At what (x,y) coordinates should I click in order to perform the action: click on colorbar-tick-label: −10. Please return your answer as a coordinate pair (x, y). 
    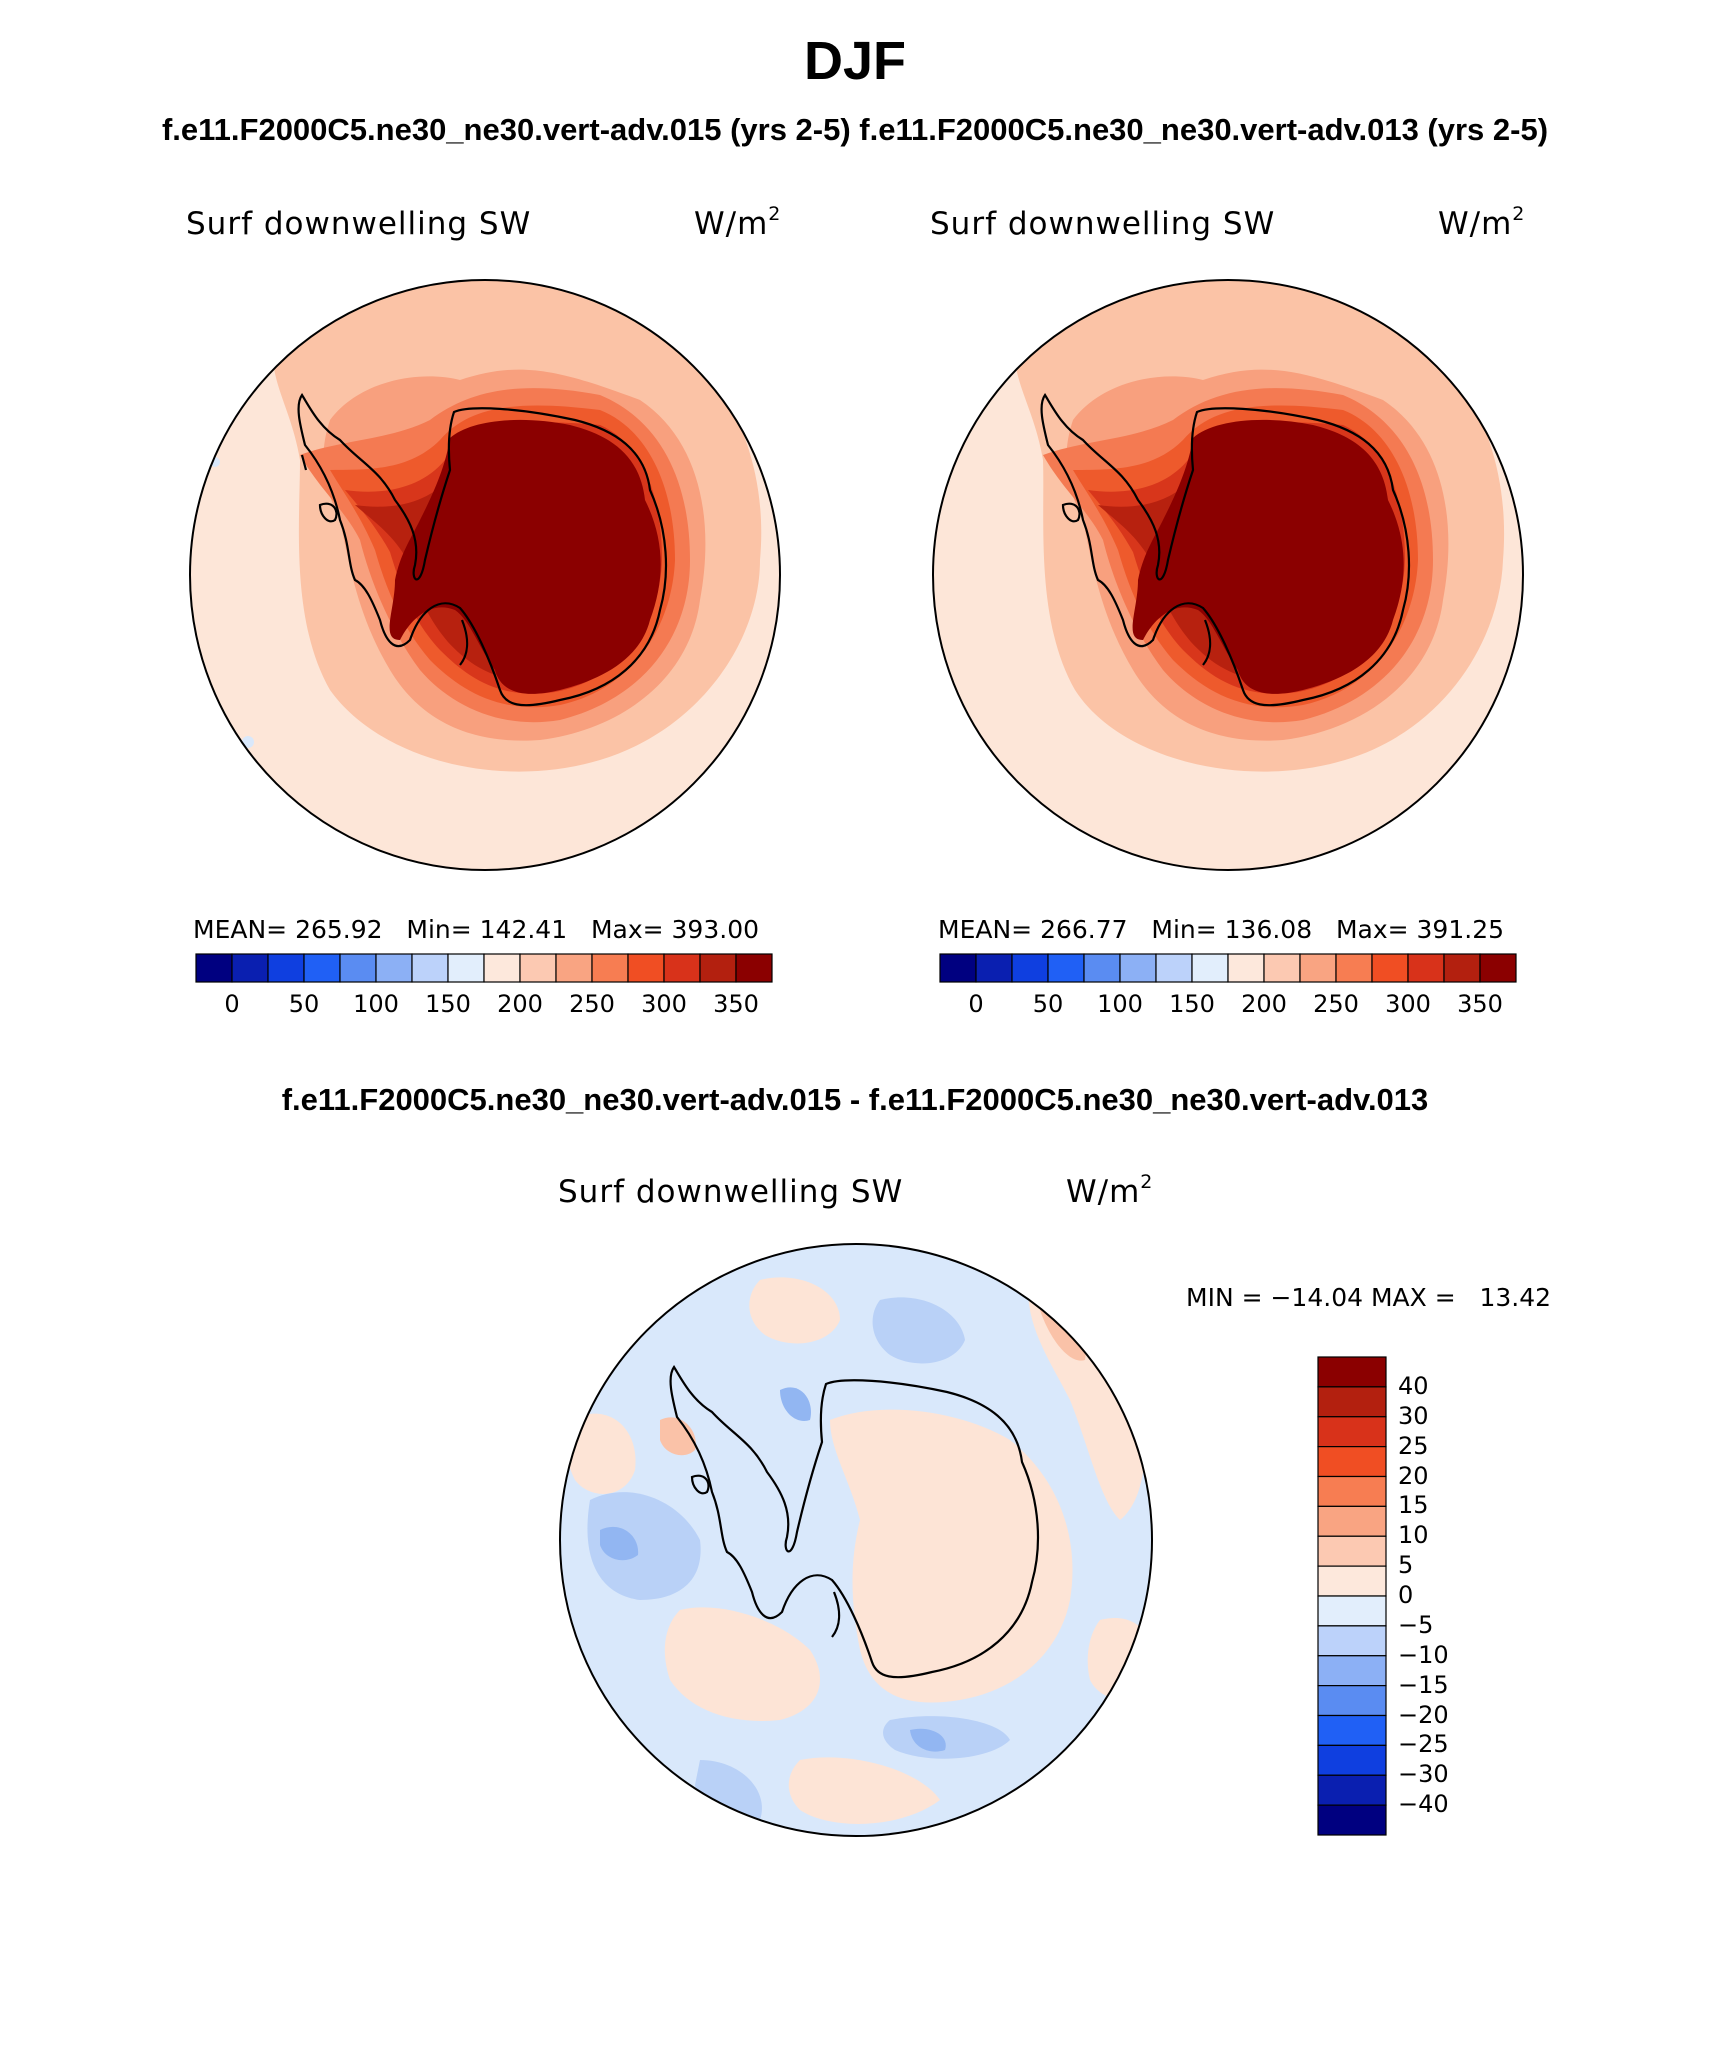
    Looking at the image, I should click on (1423, 1654).